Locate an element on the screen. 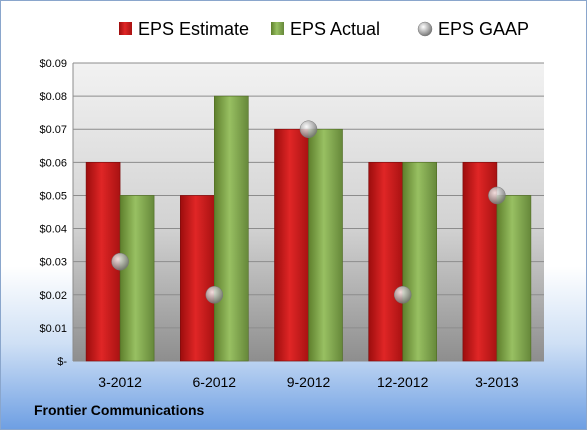 The height and width of the screenshot is (430, 587). y-tick-label: $0.07 is located at coordinates (53, 130).